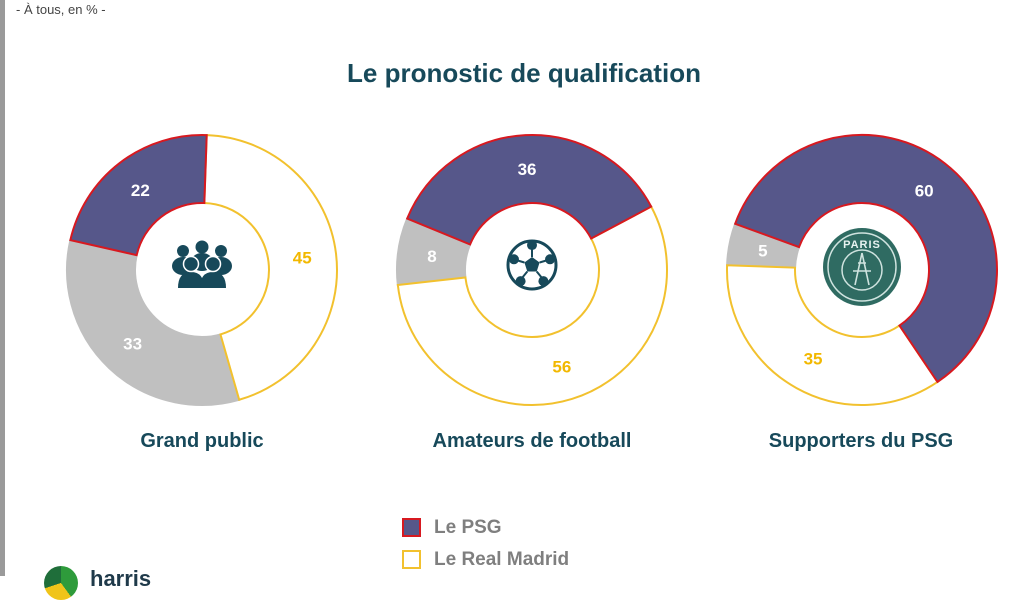 This screenshot has height=600, width=1024. What do you see at coordinates (762, 251) in the screenshot?
I see `chart-3-value-label-other: 5` at bounding box center [762, 251].